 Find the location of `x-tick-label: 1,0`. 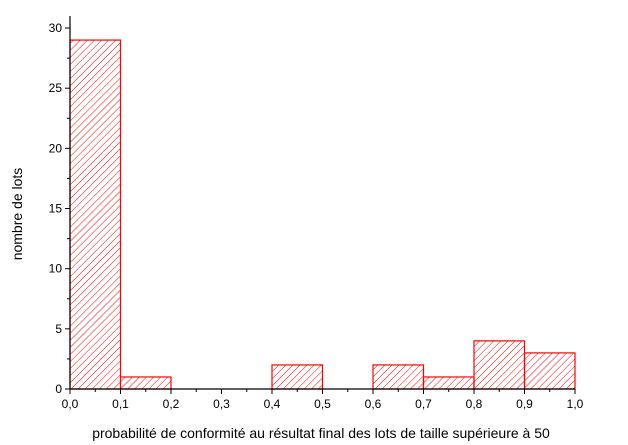

x-tick-label: 1,0 is located at coordinates (575, 404).